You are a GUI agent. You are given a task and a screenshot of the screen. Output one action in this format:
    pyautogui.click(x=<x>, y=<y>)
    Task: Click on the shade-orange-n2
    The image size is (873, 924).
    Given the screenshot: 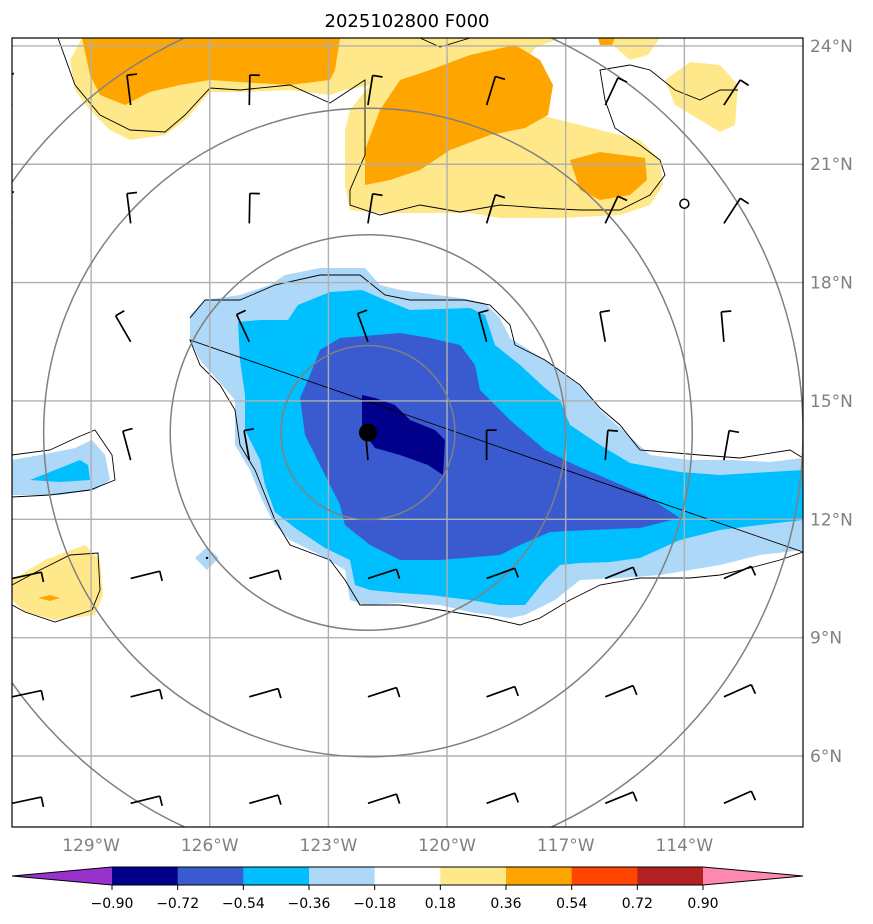 What is the action you would take?
    pyautogui.click(x=606, y=41)
    